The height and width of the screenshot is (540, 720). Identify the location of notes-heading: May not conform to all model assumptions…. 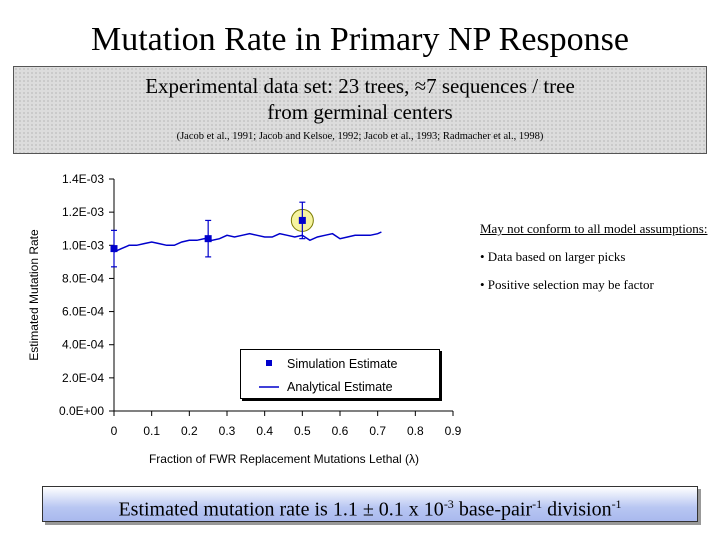
(594, 228).